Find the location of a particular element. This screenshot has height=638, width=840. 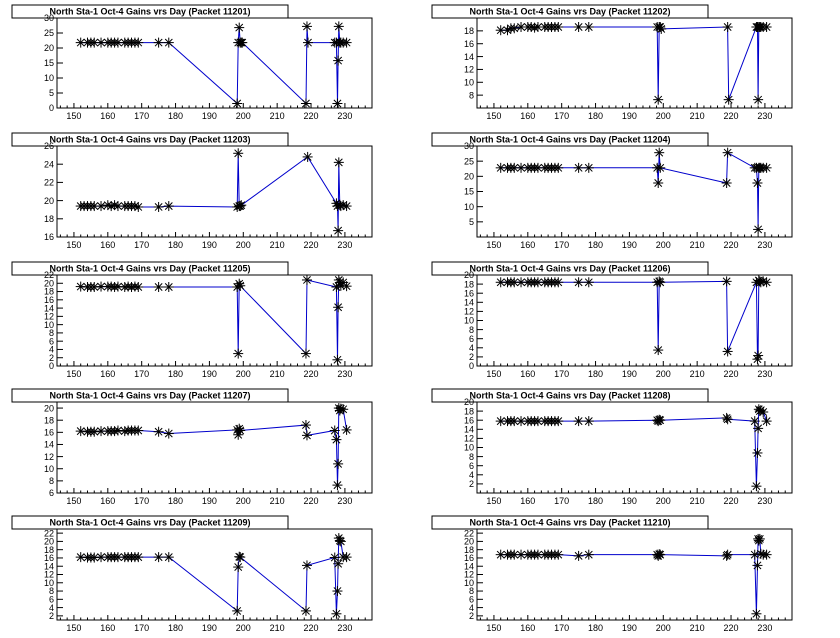

y-tick-label: 16 is located at coordinates (469, 293).